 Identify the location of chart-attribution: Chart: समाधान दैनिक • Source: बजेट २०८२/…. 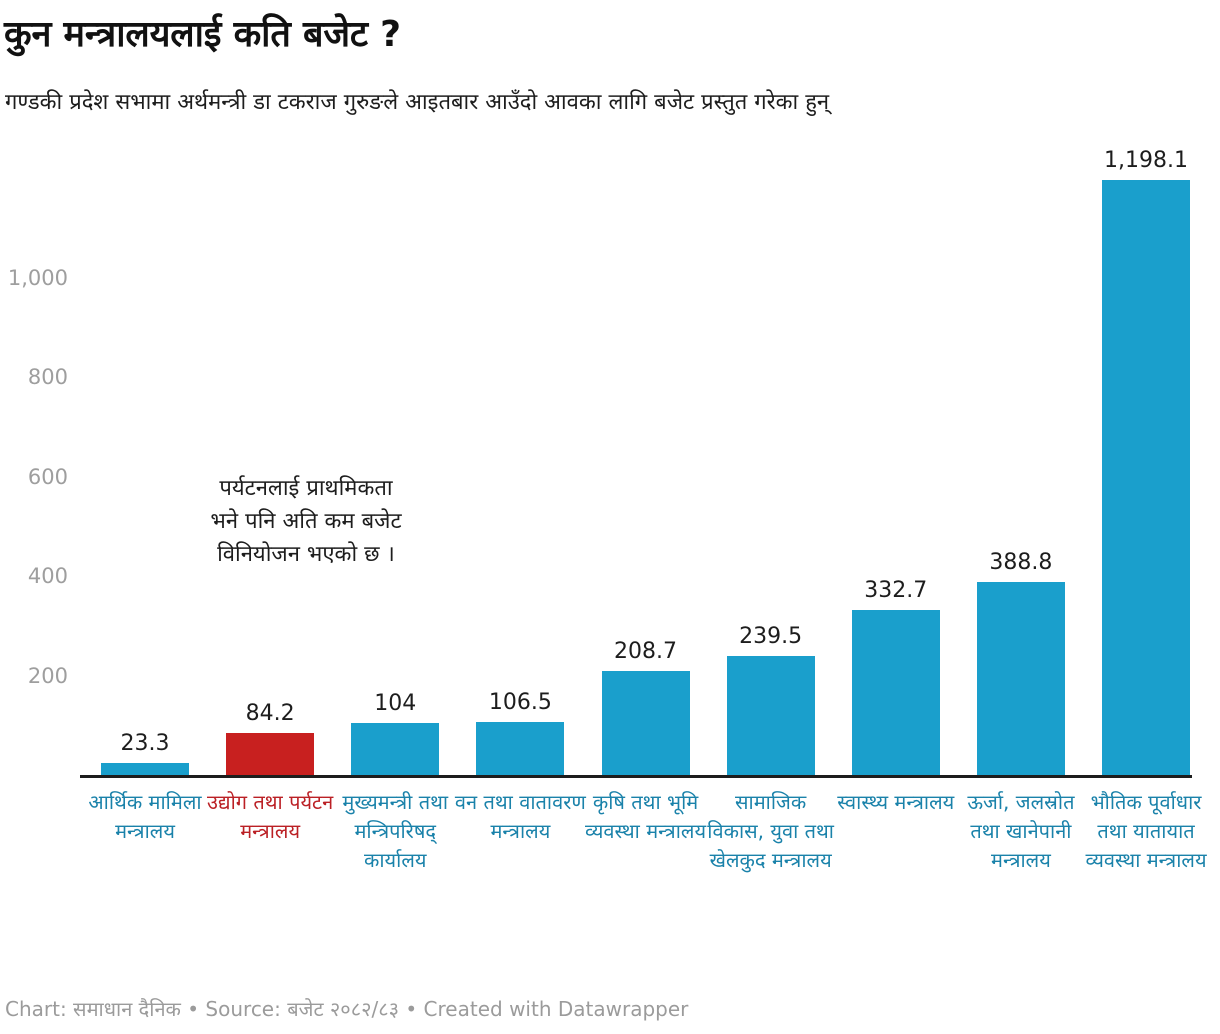
(347, 1009).